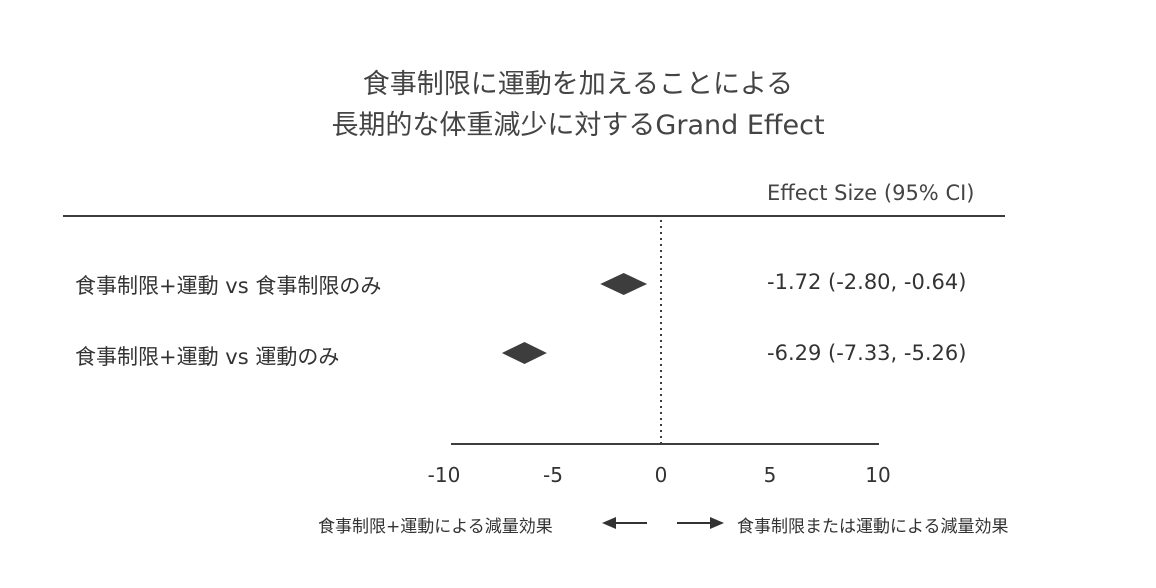 This screenshot has height=588, width=1156. What do you see at coordinates (553, 475) in the screenshot?
I see `x-tick-label-2: -5` at bounding box center [553, 475].